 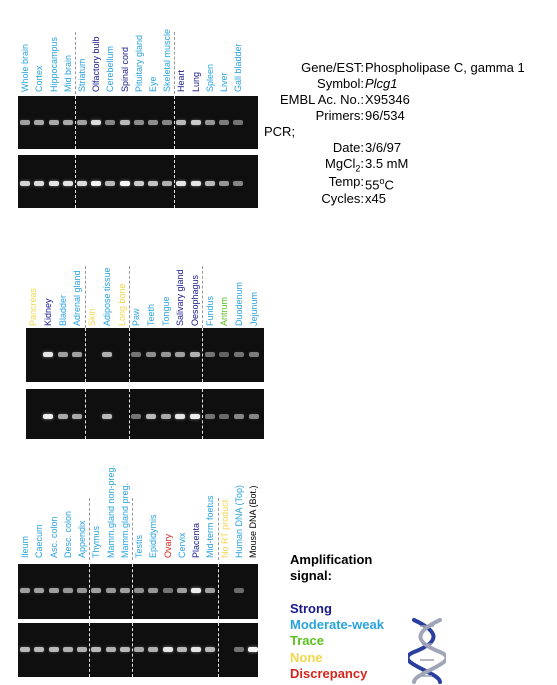 What do you see at coordinates (379, 184) in the screenshot?
I see `temp-value: 55oC` at bounding box center [379, 184].